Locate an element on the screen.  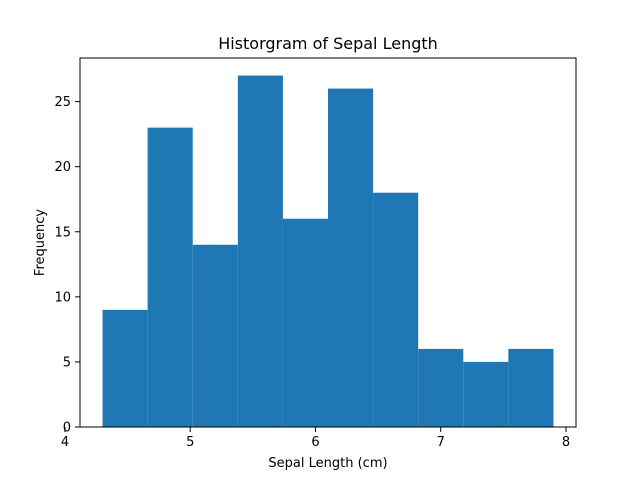
x-axis-label: Sepal Length (cm) is located at coordinates (327, 463).